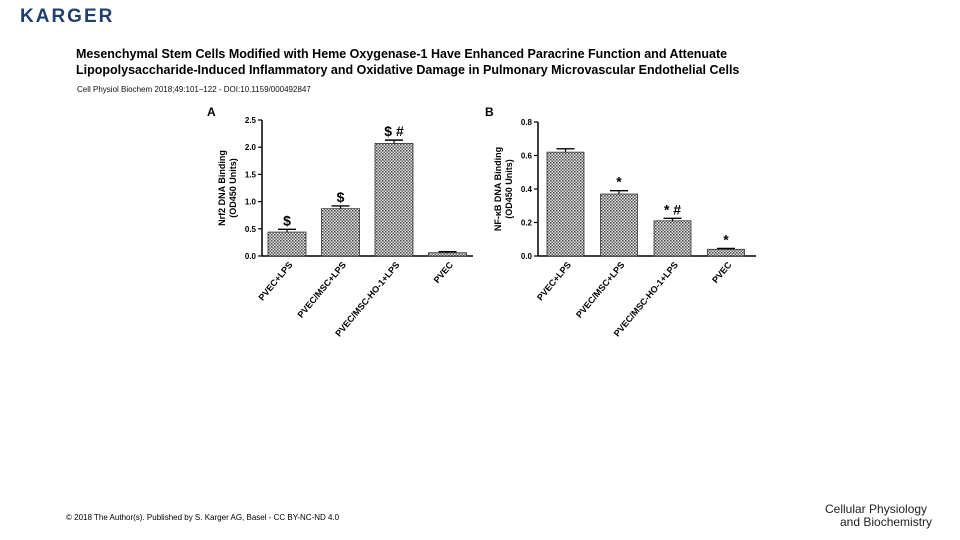 The width and height of the screenshot is (960, 540). What do you see at coordinates (67, 16) in the screenshot?
I see `karger-logo: KARGER` at bounding box center [67, 16].